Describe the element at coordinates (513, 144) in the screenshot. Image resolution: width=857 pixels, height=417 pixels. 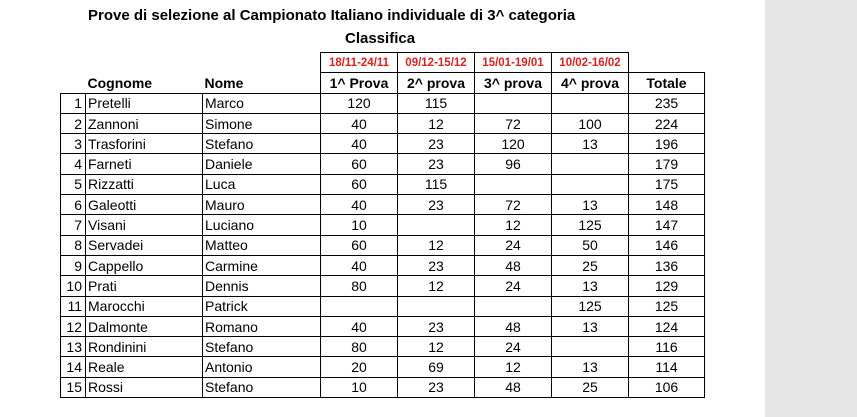
I see `prova-3-cell: 120` at that location.